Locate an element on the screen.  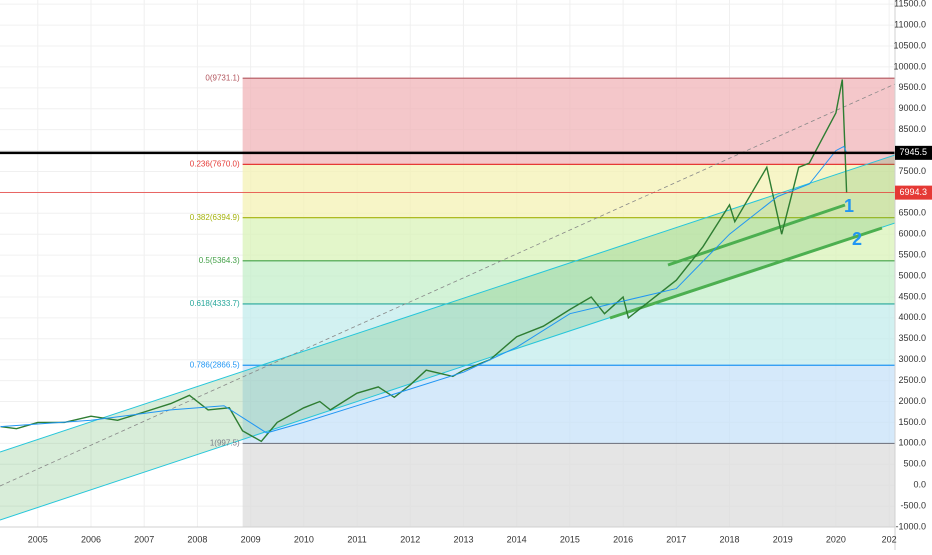
fib-label: 0.5(5364.3) is located at coordinates (219, 260).